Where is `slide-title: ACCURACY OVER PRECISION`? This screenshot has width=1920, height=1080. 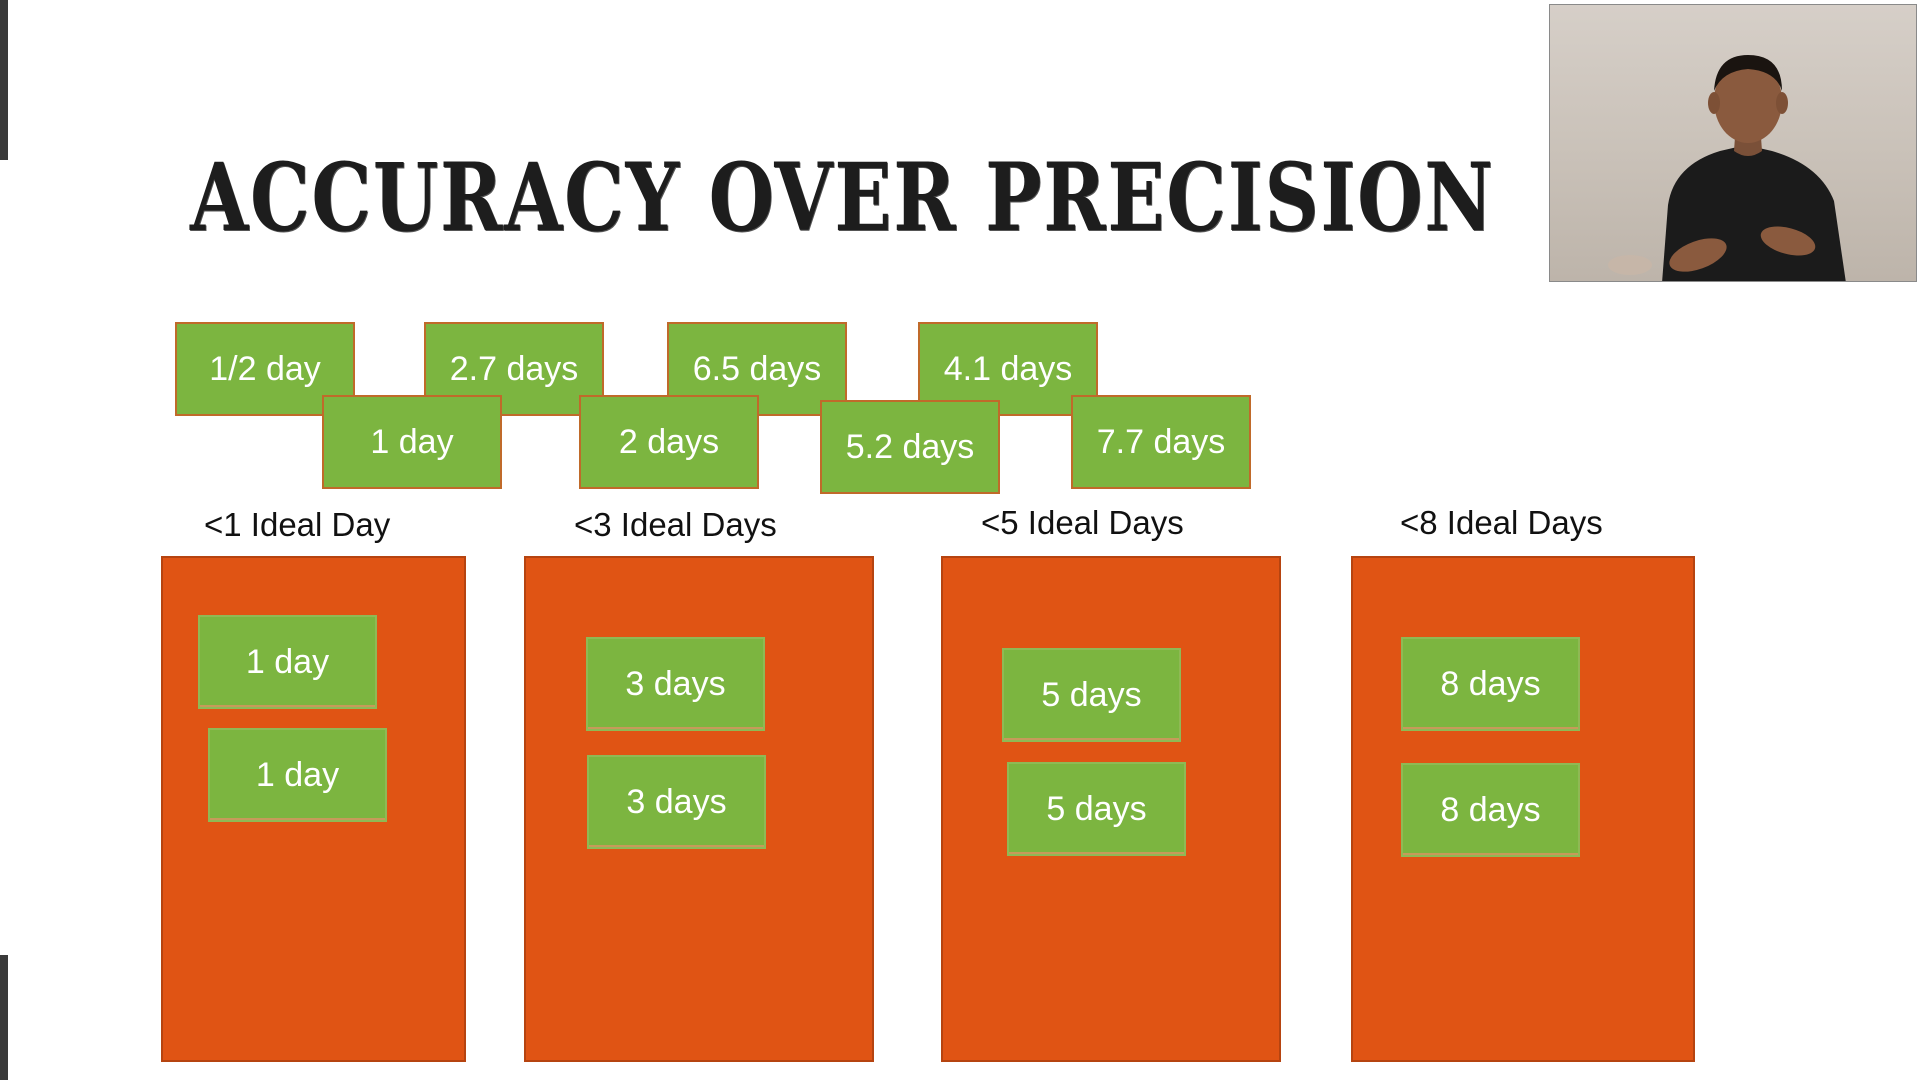
slide-title: ACCURACY OVER PRECISION is located at coordinates (842, 198).